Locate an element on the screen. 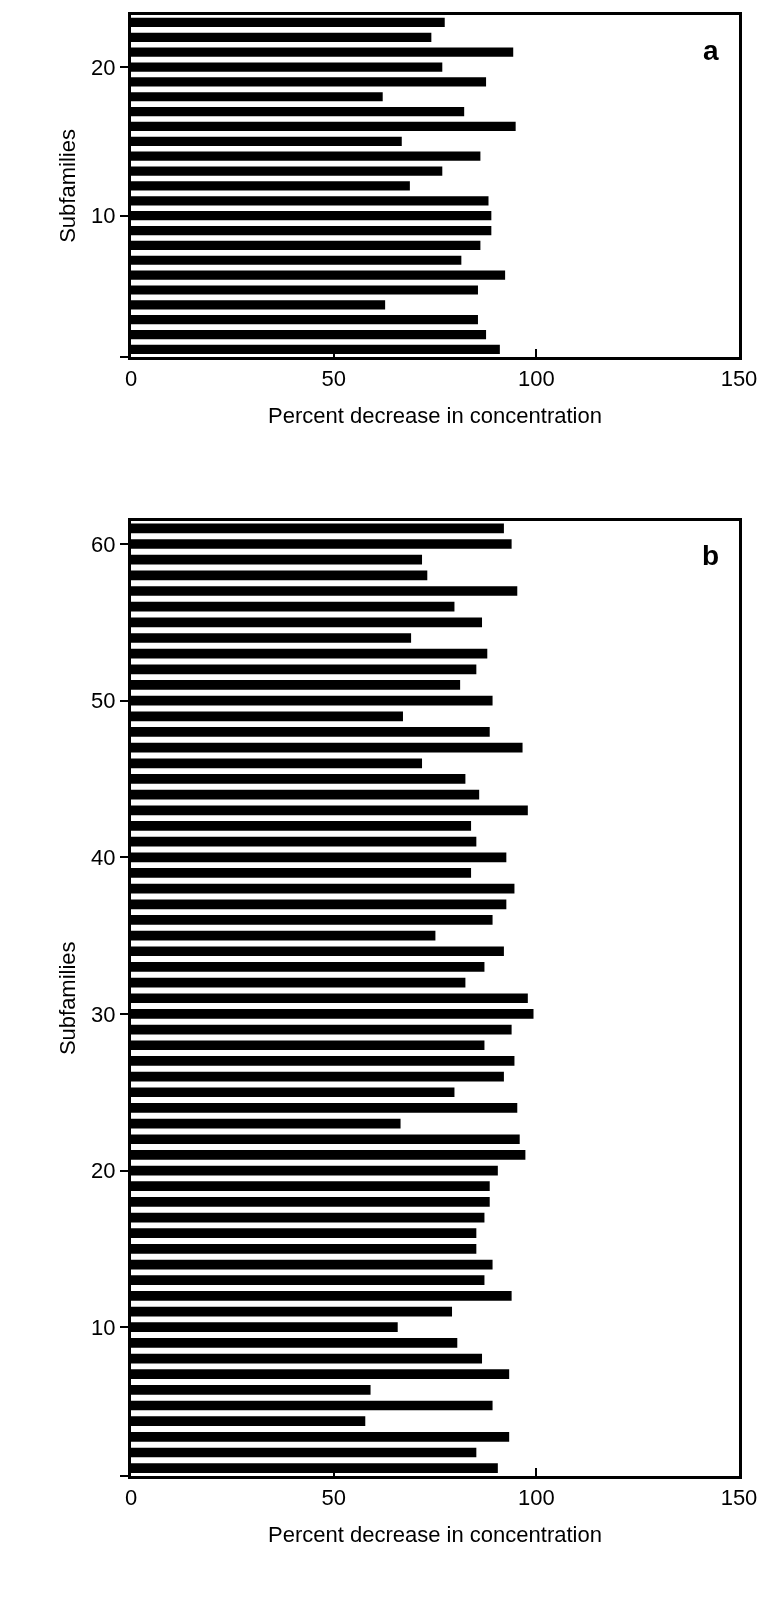 The image size is (764, 1605). y-tick-label: 40 is located at coordinates (103, 857).